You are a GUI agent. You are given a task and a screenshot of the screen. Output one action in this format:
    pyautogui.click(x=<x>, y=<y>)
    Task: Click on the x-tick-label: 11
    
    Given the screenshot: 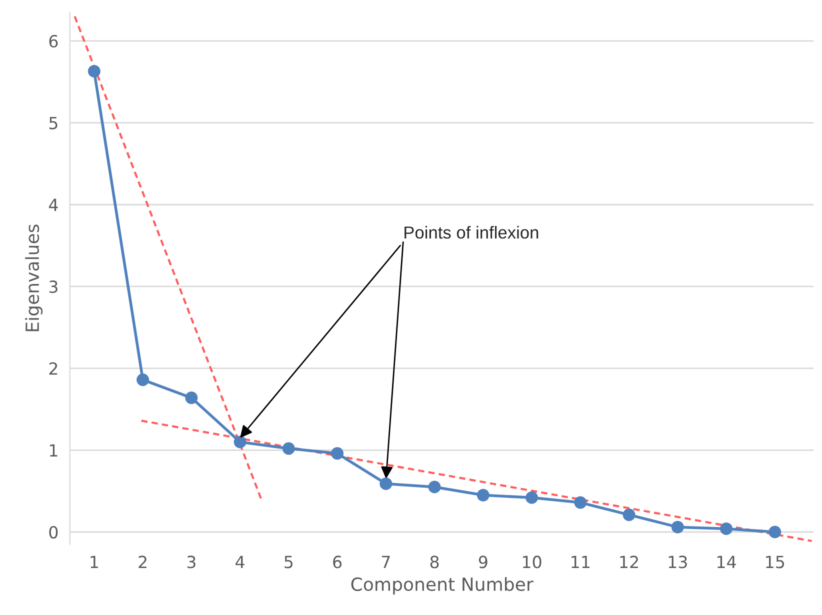 What is the action you would take?
    pyautogui.click(x=581, y=562)
    